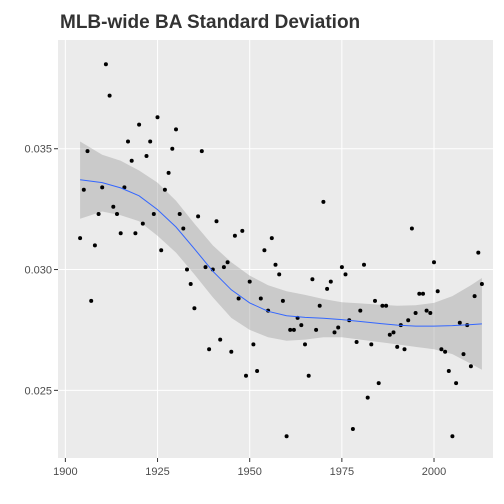 This screenshot has height=504, width=504. What do you see at coordinates (38, 391) in the screenshot?
I see `y-tick-label: 0.025` at bounding box center [38, 391].